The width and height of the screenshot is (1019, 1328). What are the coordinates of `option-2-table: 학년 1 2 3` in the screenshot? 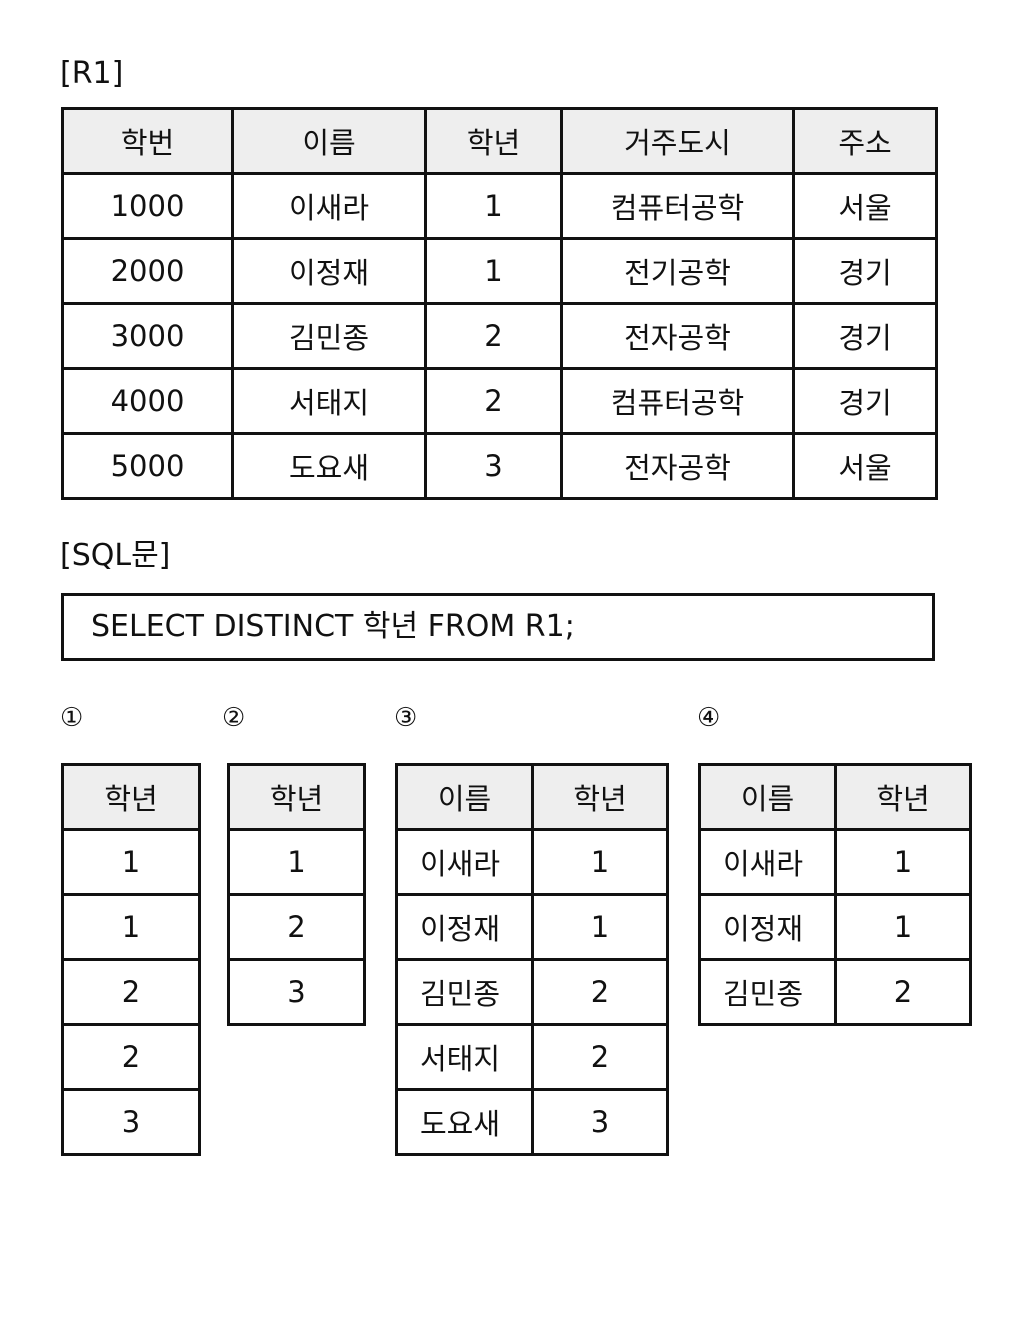 It's located at (296, 894).